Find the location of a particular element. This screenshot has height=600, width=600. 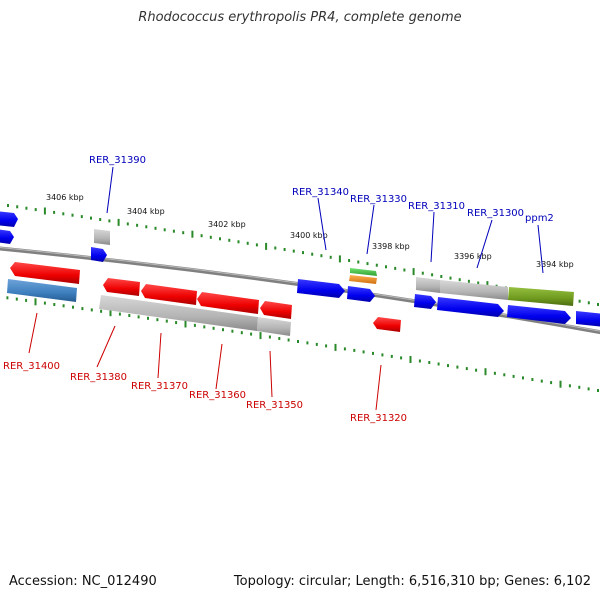

gene-ppm2 is located at coordinates (541, 296).